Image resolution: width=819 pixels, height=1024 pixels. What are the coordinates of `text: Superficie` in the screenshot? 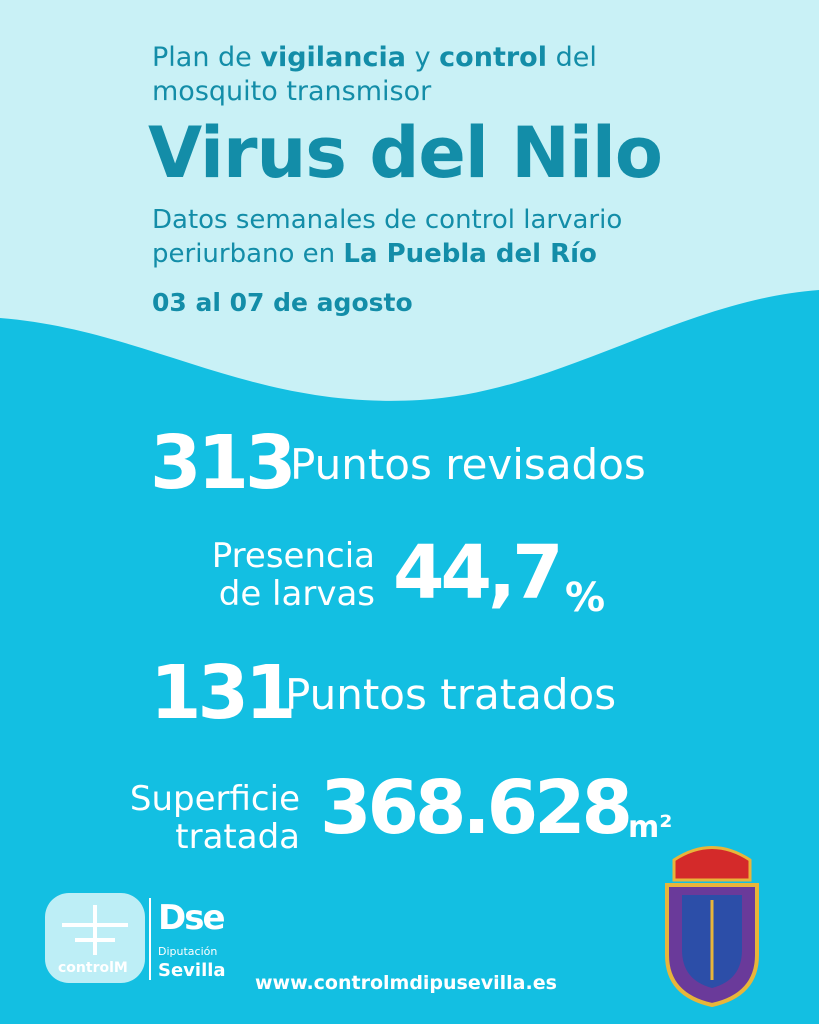 It's located at (214, 799).